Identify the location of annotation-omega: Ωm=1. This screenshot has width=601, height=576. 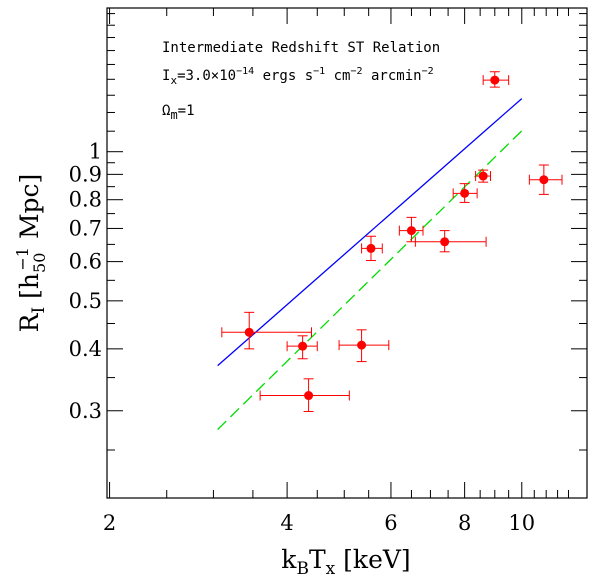
(178, 112).